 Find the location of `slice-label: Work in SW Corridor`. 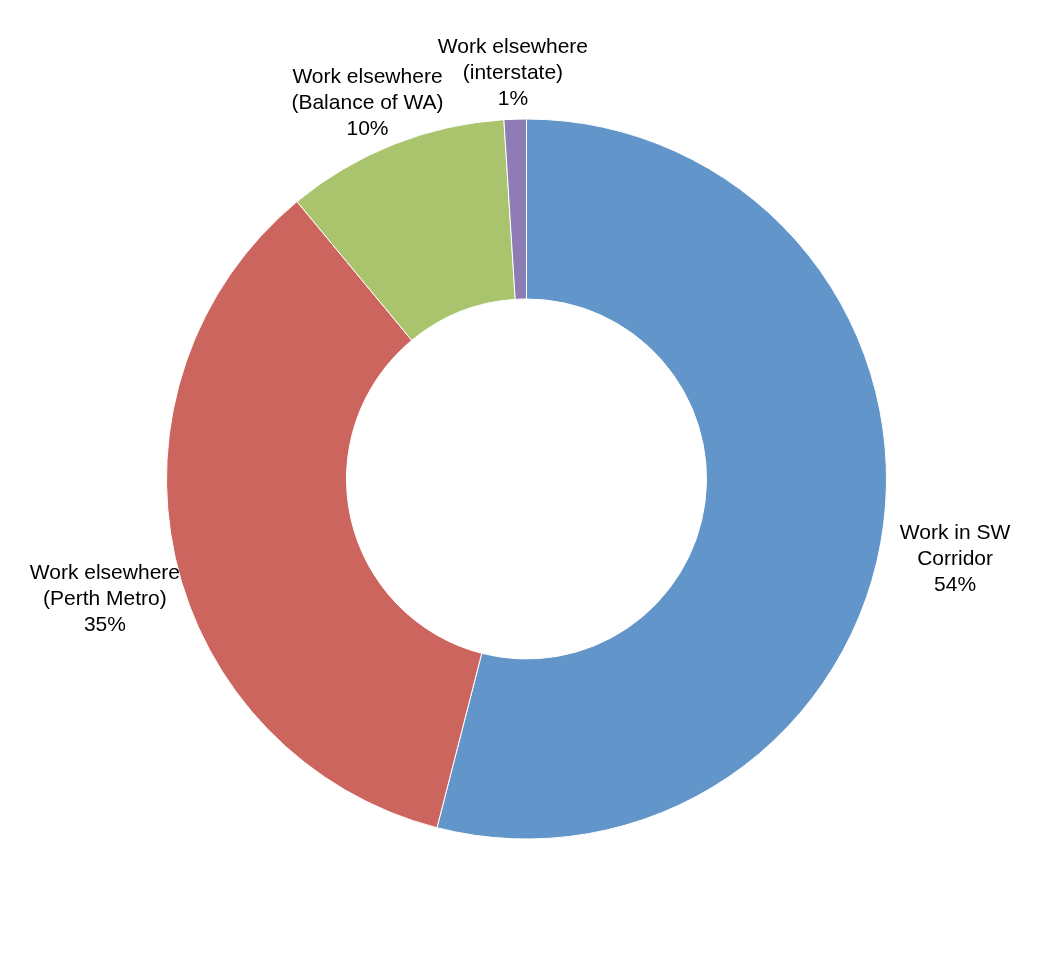

slice-label: Work in SW Corridor is located at coordinates (955, 545).